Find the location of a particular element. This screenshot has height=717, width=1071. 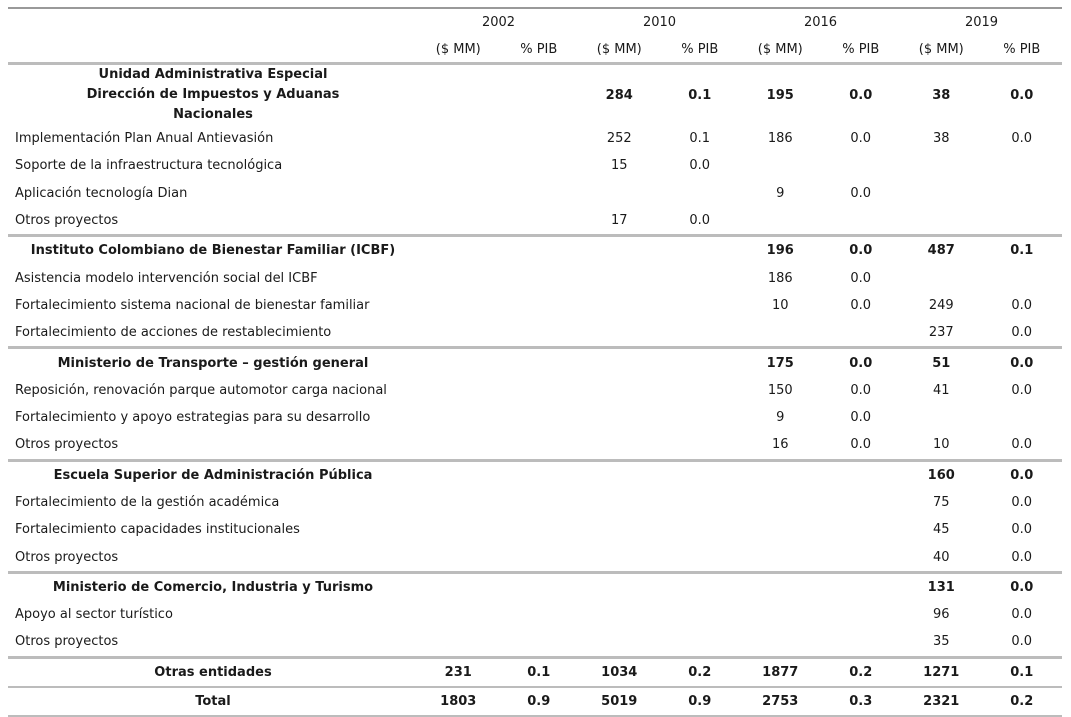

cell: 249 is located at coordinates (941, 305).